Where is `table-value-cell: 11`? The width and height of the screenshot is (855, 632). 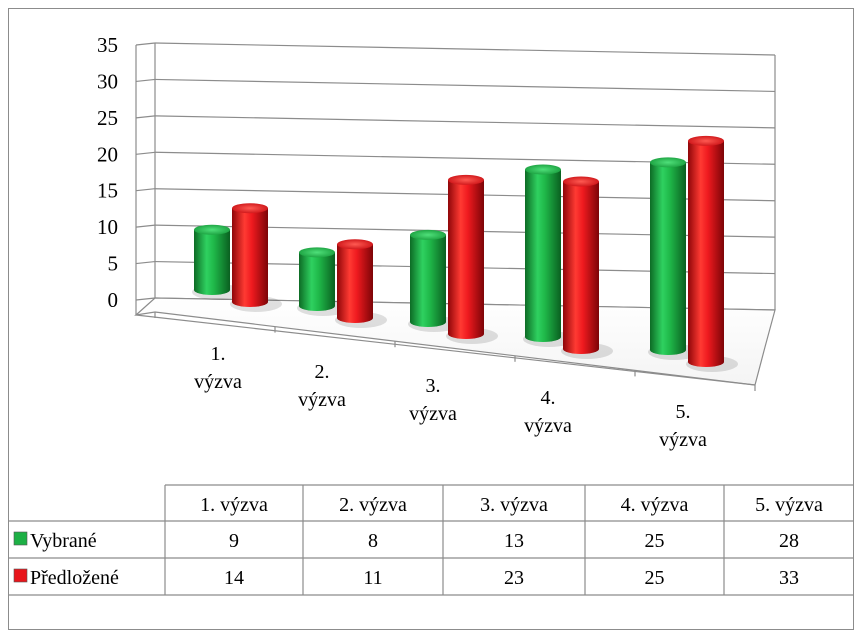 table-value-cell: 11 is located at coordinates (372, 578).